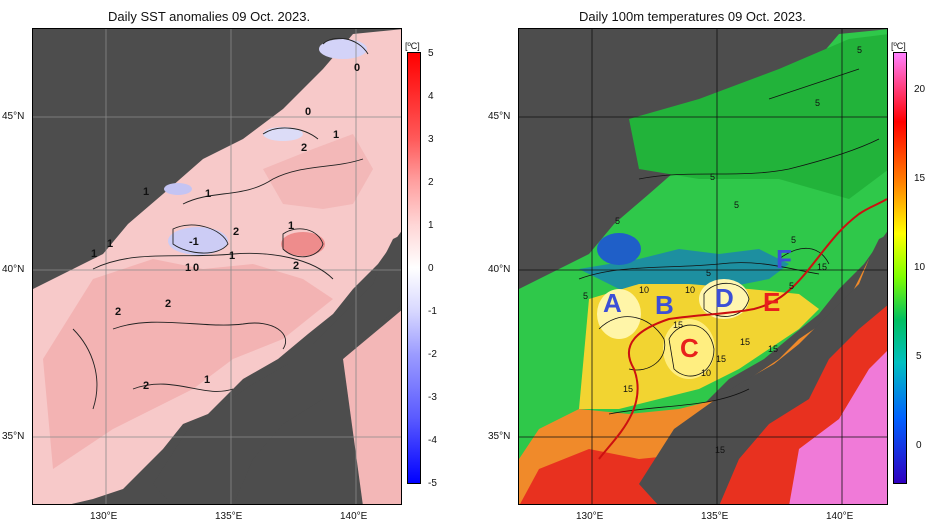 This screenshot has height=526, width=933. Describe the element at coordinates (432, 354) in the screenshot. I see `colorbar-tick: -2` at that location.